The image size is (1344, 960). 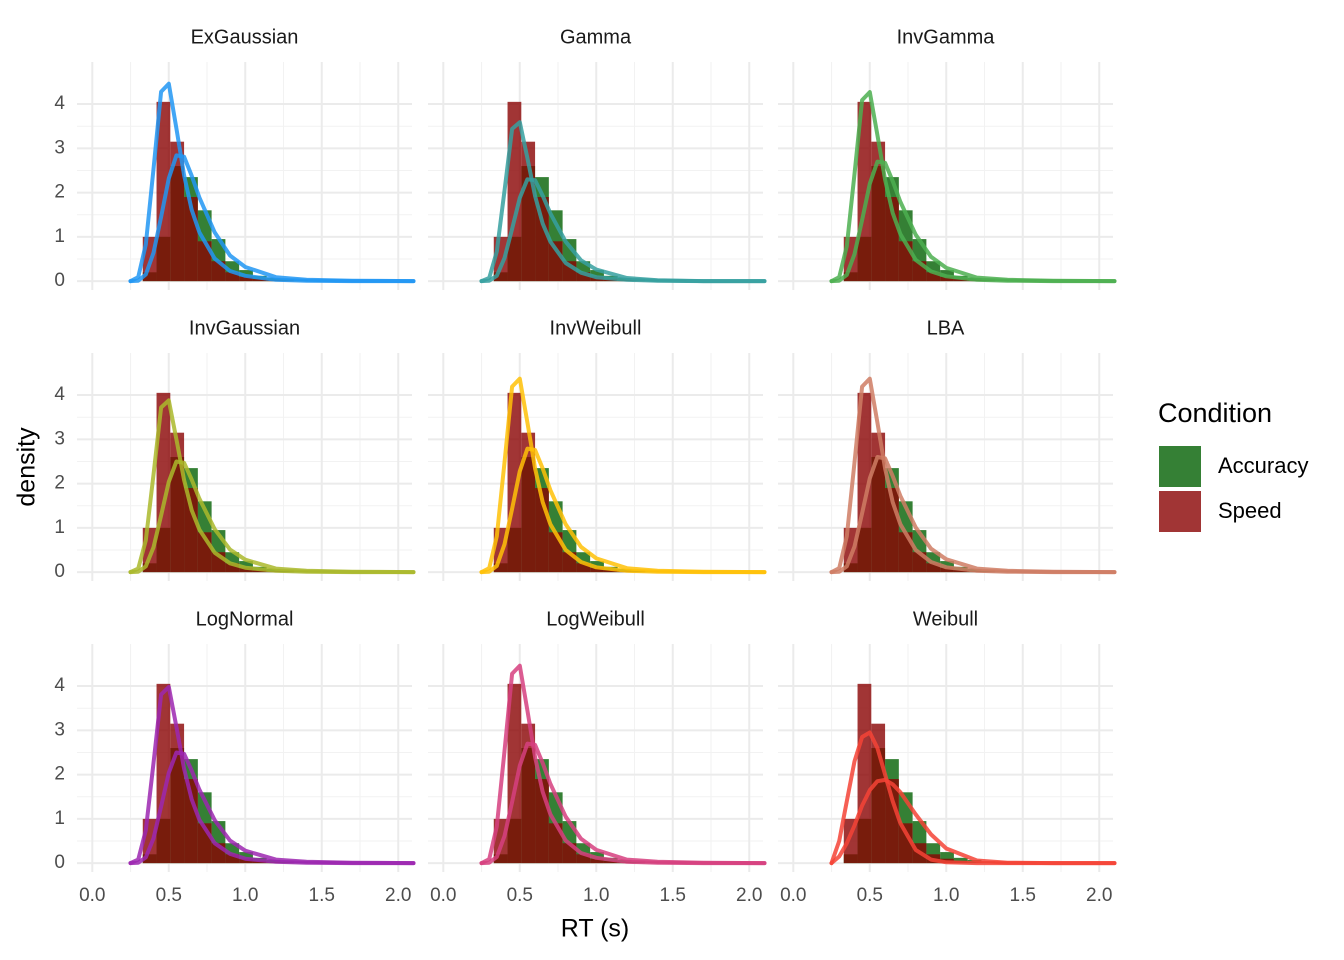 I want to click on facet-panel: Gamma, so click(x=597, y=158).